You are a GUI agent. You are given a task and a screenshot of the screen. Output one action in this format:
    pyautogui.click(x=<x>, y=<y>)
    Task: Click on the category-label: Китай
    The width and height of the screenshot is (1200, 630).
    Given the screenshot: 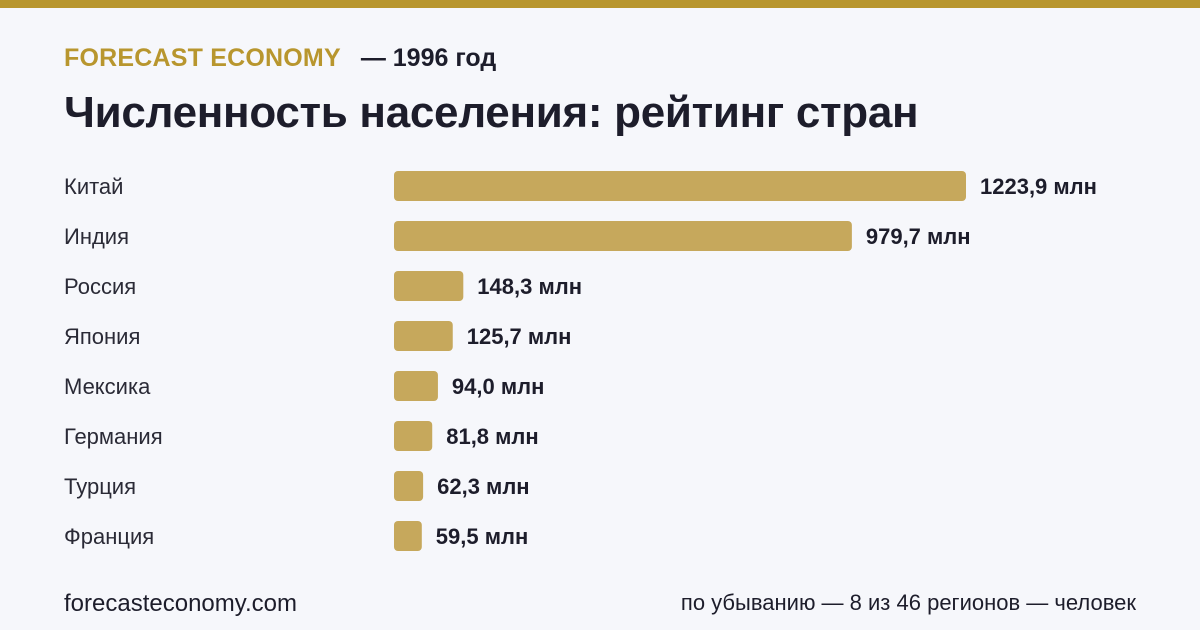 What is the action you would take?
    pyautogui.click(x=93, y=186)
    